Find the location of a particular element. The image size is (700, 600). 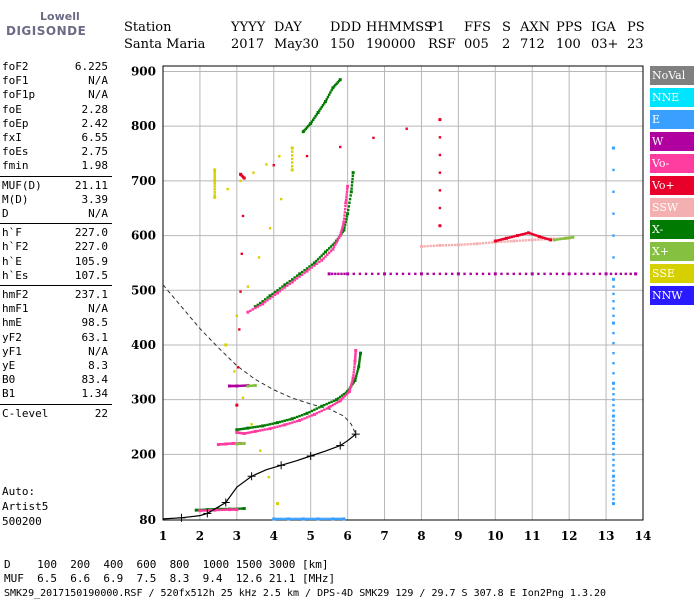

param-name: foEs is located at coordinates (15, 152).